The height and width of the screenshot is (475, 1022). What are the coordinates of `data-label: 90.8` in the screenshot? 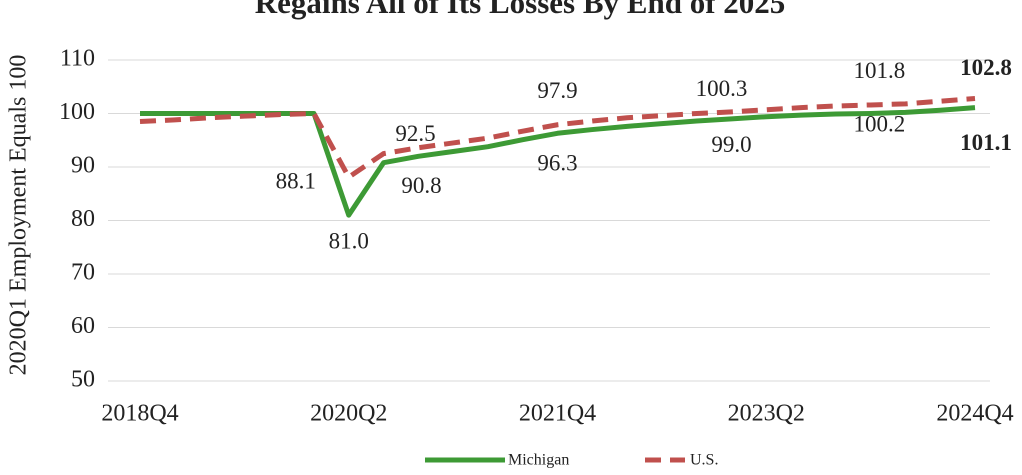 It's located at (421, 185).